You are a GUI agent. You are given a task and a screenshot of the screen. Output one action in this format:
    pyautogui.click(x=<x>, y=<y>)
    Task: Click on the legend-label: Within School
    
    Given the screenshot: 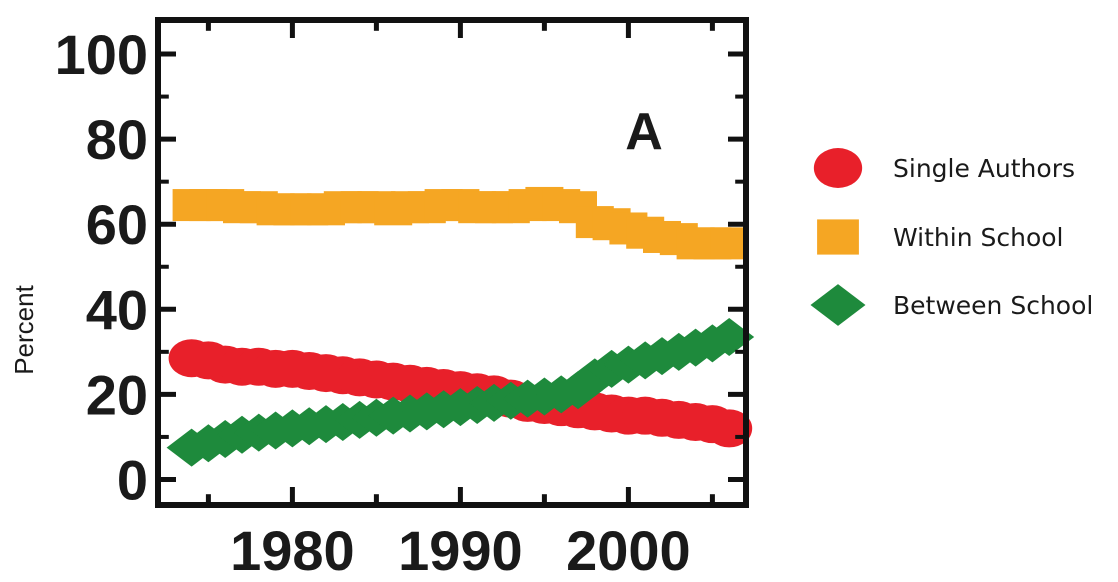 What is the action you would take?
    pyautogui.click(x=978, y=237)
    